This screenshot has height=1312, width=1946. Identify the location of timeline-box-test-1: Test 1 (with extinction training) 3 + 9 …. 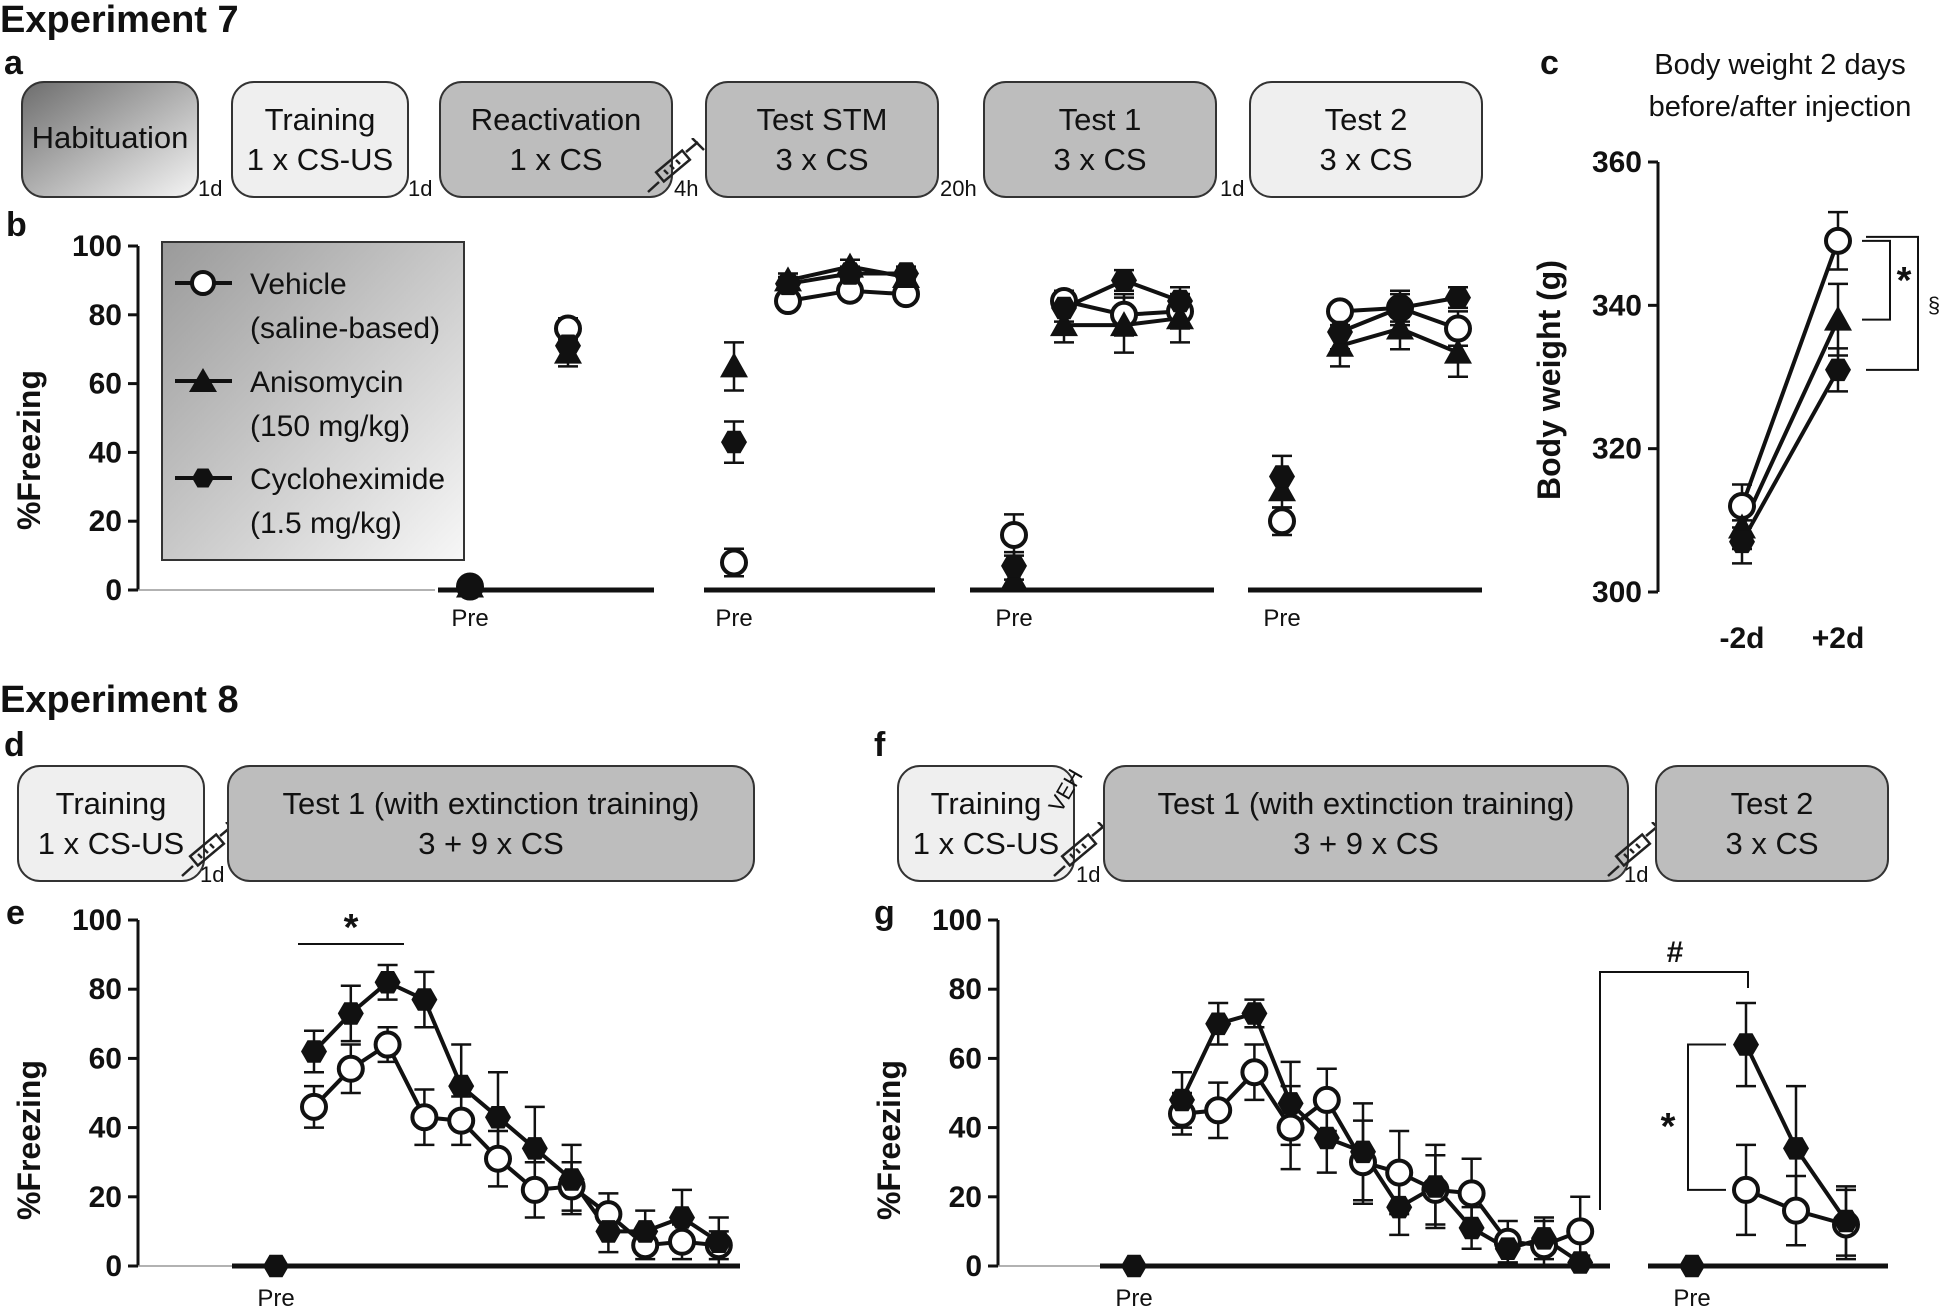
(491, 823).